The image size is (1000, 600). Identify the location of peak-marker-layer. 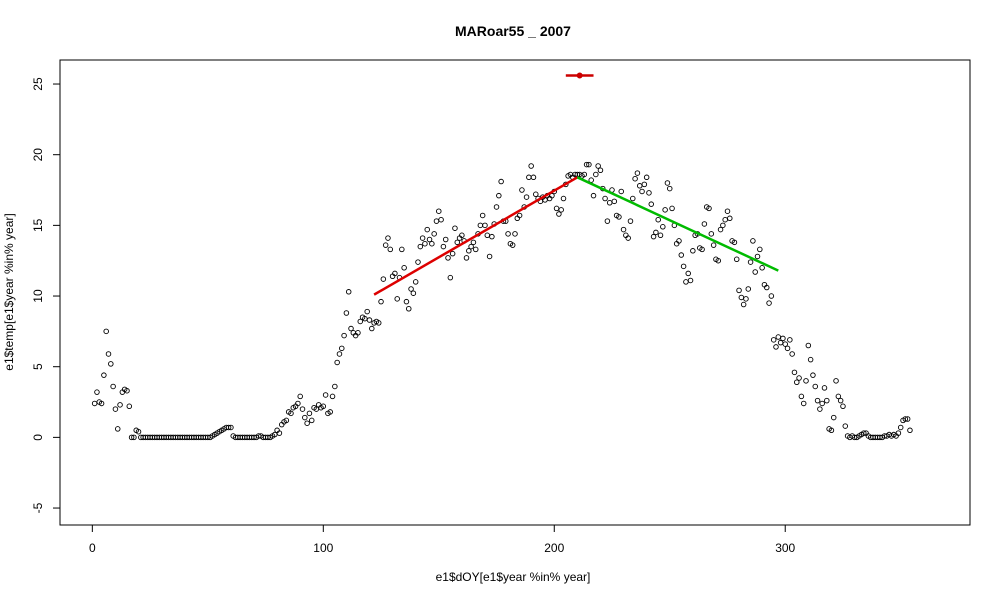
(579, 75).